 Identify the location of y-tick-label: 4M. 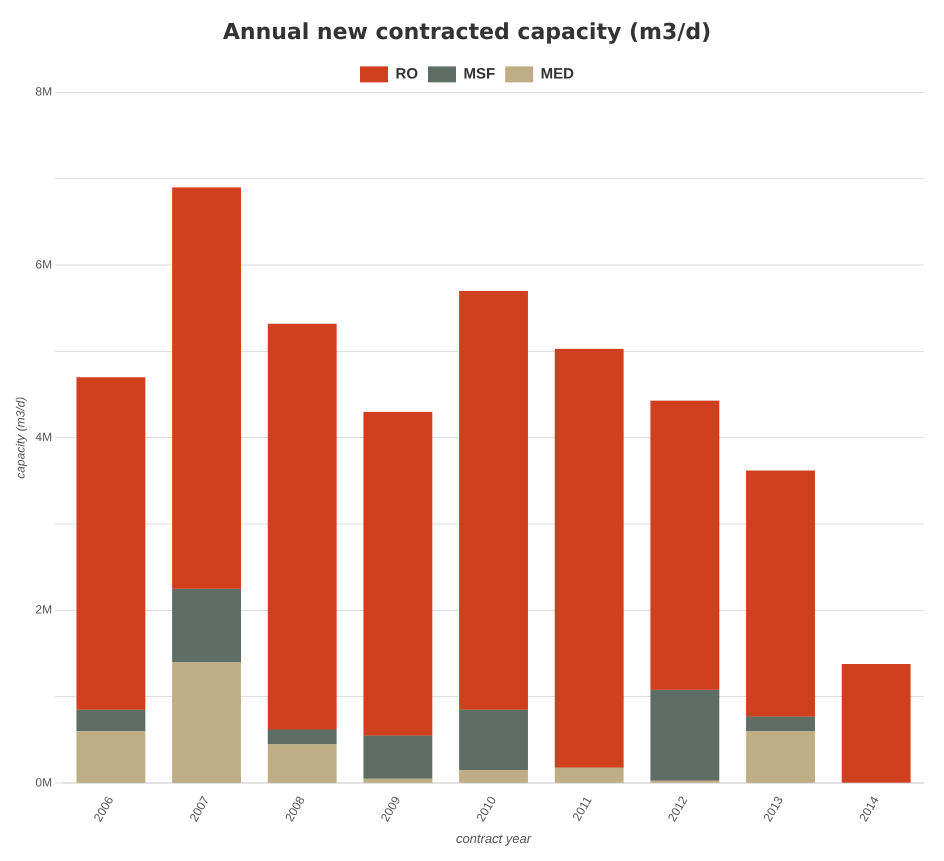
(43, 437).